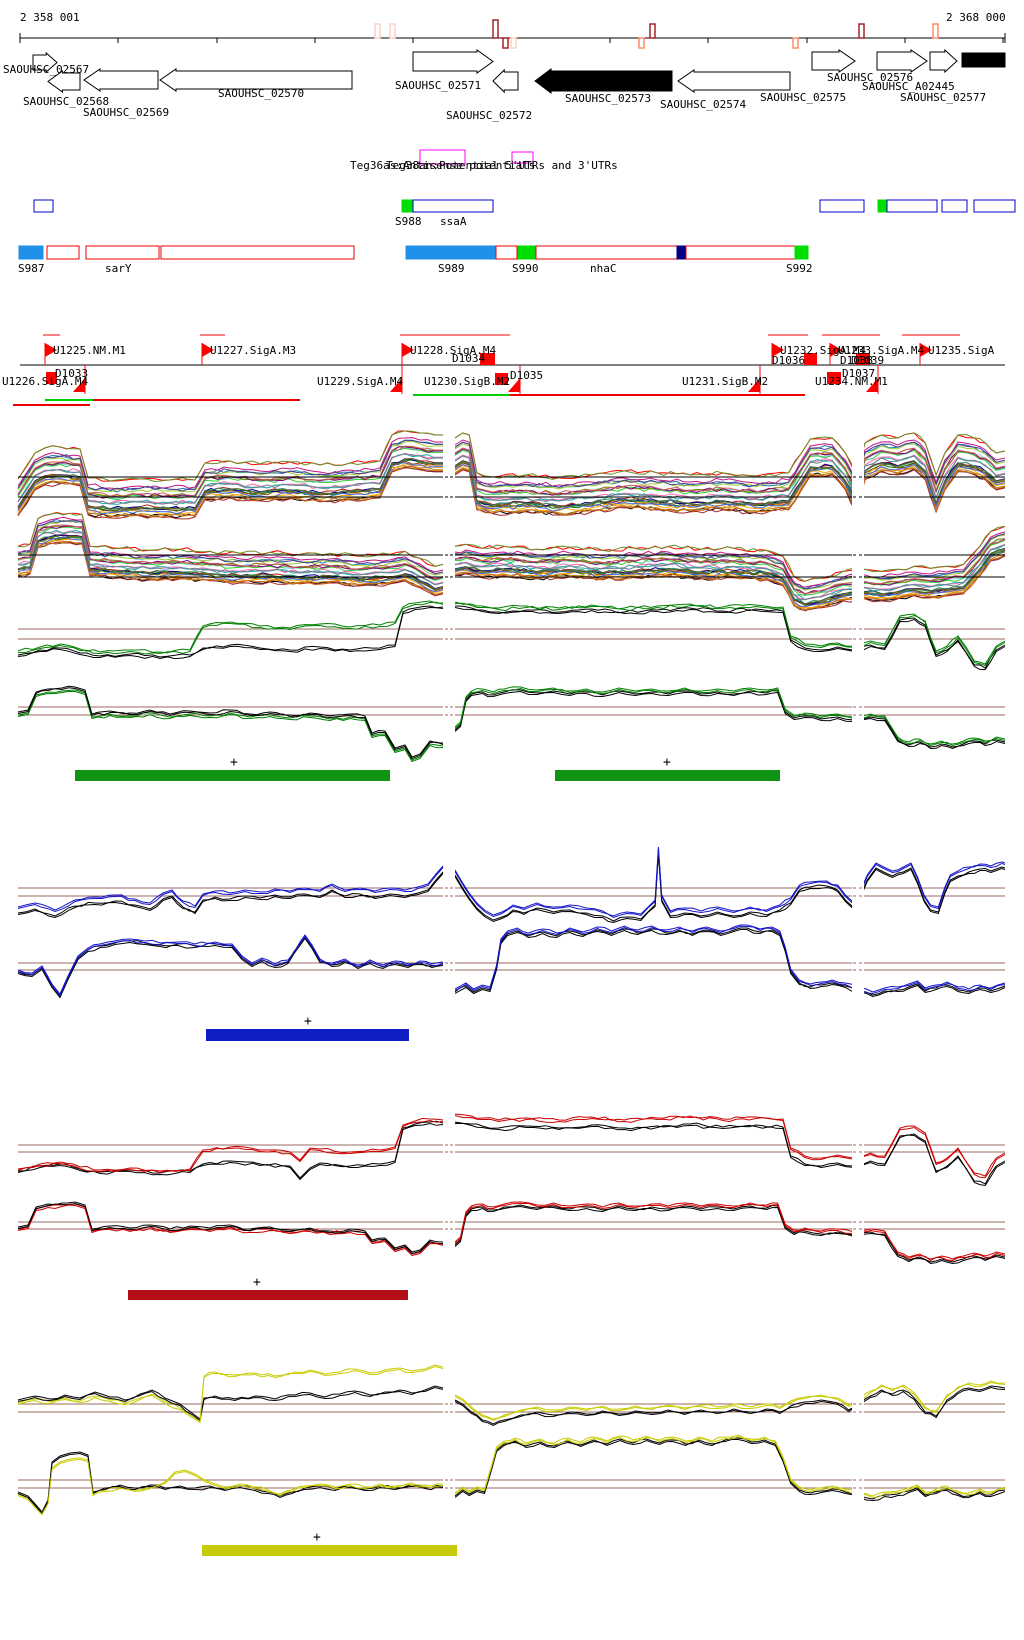 This screenshot has height=1640, width=1024. Describe the element at coordinates (66, 101) in the screenshot. I see `gene-label-SAOUHSC_02568: SAOUHSC_02568` at that location.